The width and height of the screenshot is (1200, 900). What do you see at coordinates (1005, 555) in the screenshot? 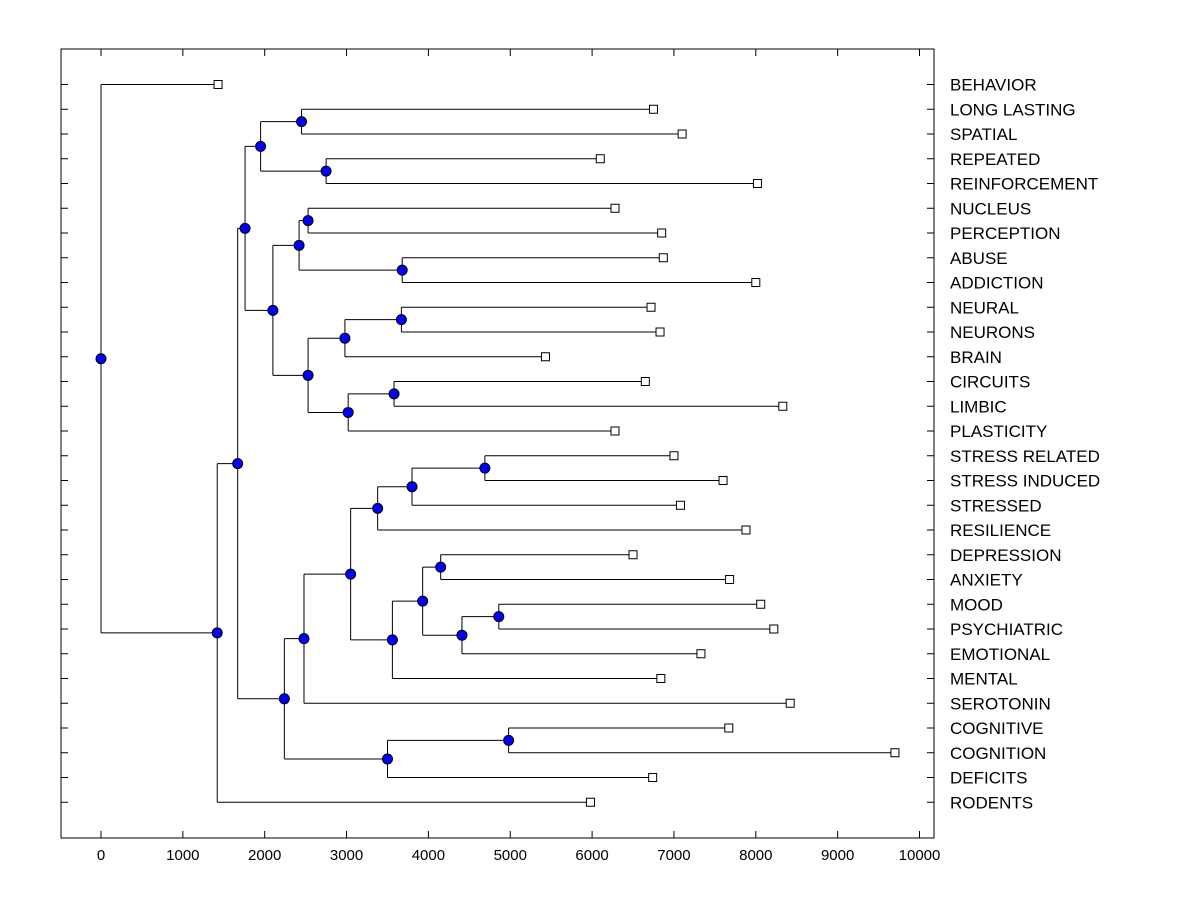
I see `leaf-label: DEPRESSION` at bounding box center [1005, 555].